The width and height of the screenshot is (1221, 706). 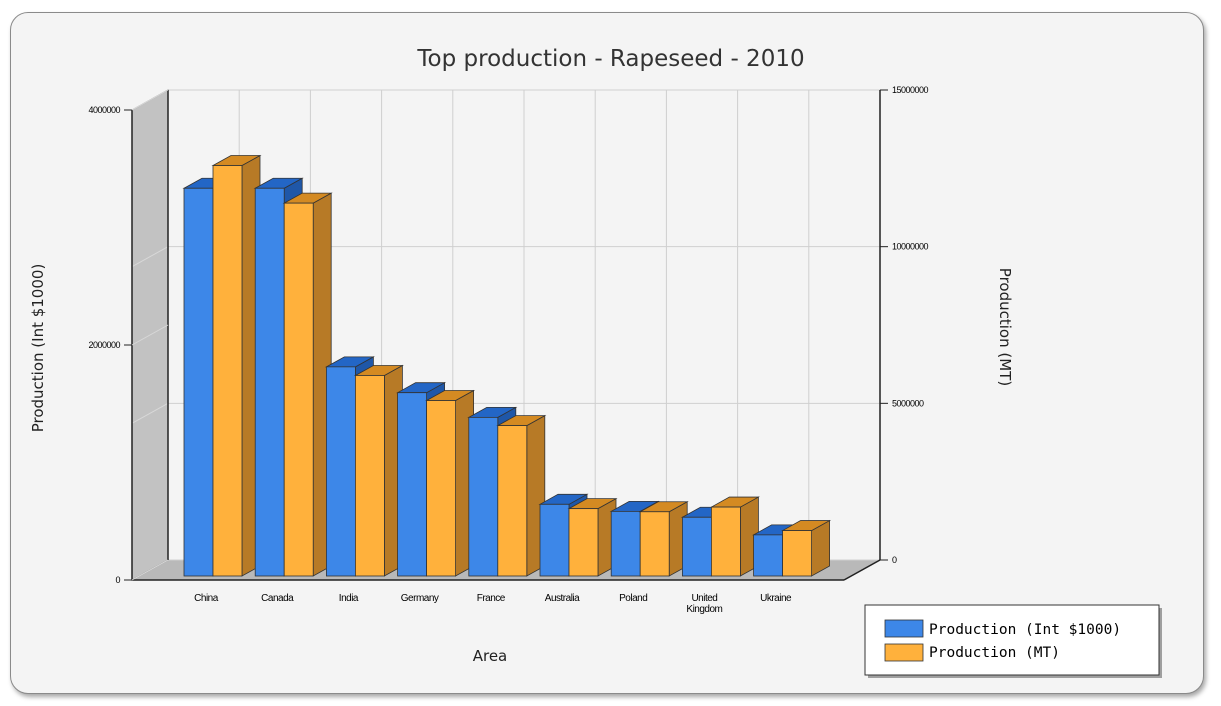 I want to click on bar-2-series-1-front, so click(x=269, y=382).